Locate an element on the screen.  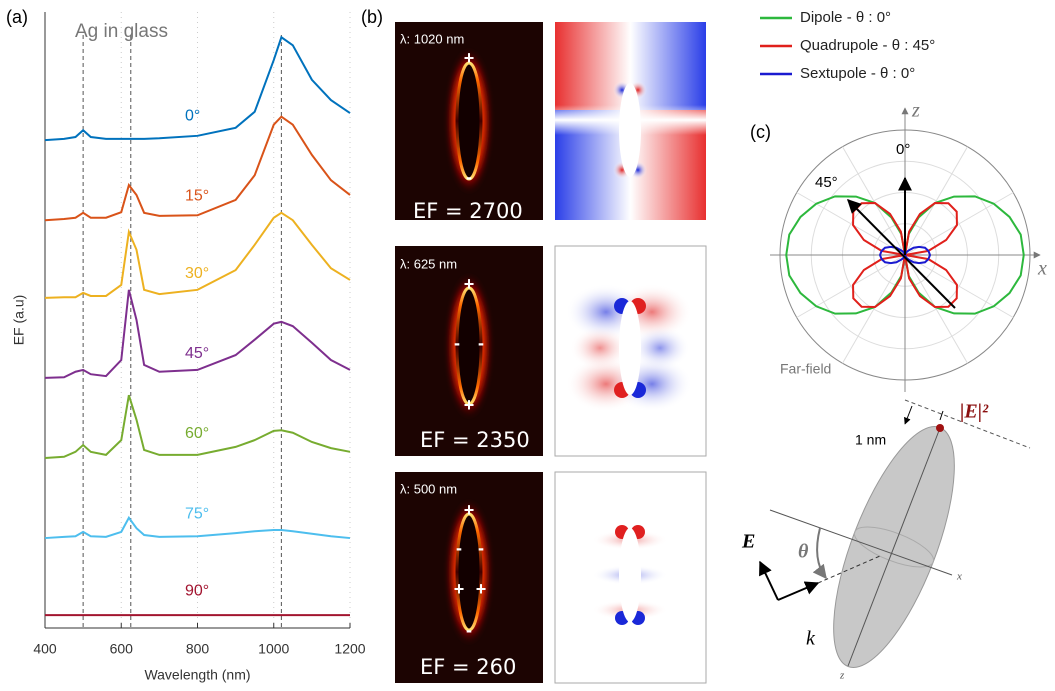
ef-label: EF = 2700 is located at coordinates (468, 211).